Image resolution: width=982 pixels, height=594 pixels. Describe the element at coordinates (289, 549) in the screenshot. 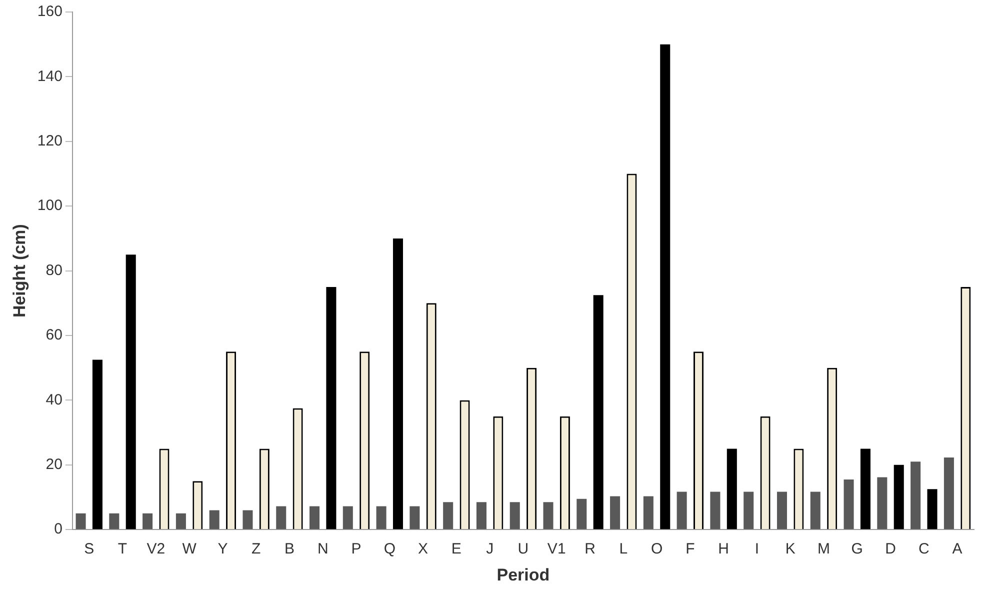

I see `x-tick-label: B` at that location.